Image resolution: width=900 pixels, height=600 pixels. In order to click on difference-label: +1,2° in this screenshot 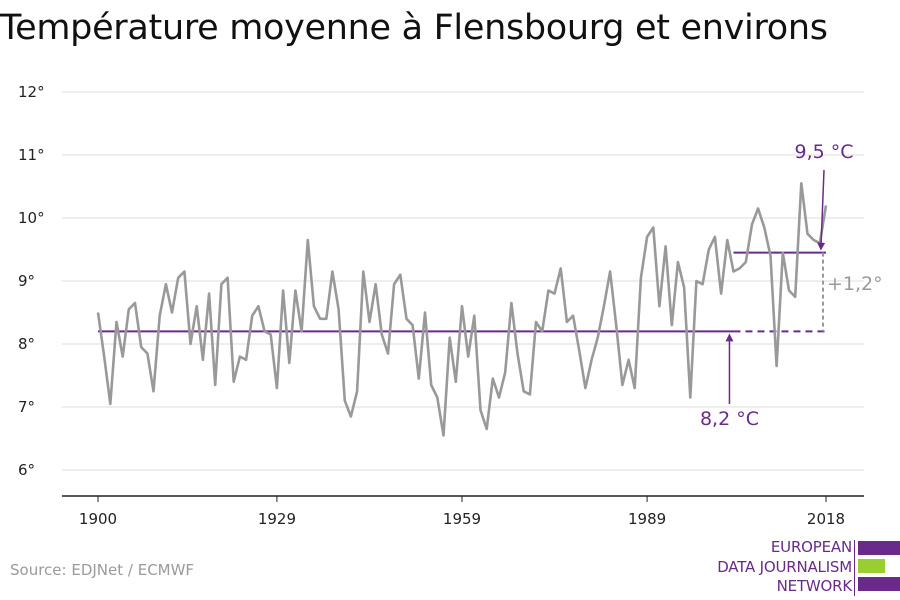, I will do `click(855, 284)`.